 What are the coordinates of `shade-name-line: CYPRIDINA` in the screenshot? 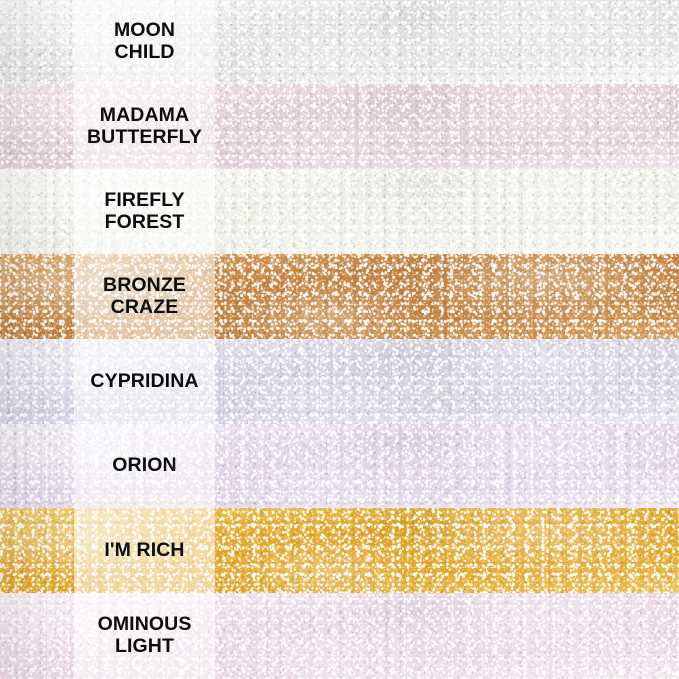 It's located at (144, 380).